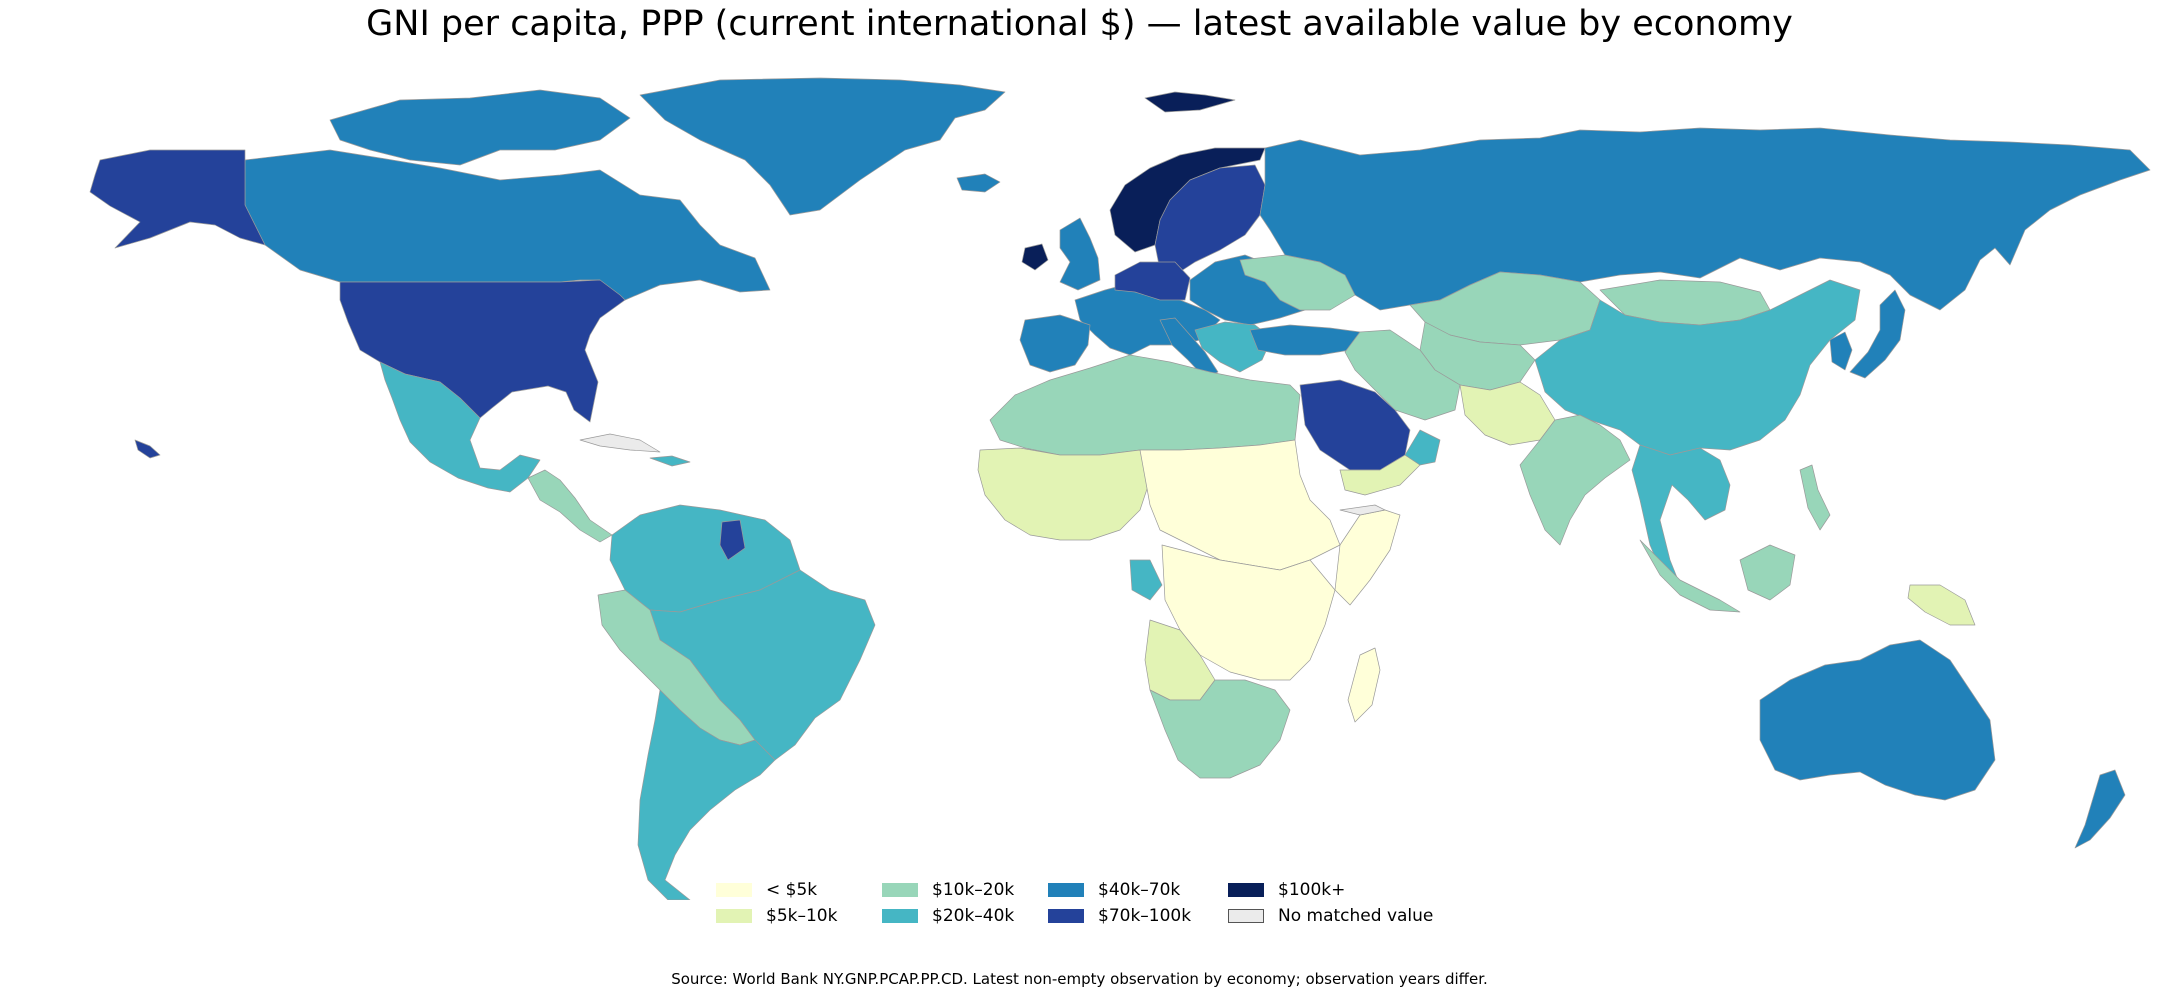  I want to click on region-southeast-asia, so click(1681, 515).